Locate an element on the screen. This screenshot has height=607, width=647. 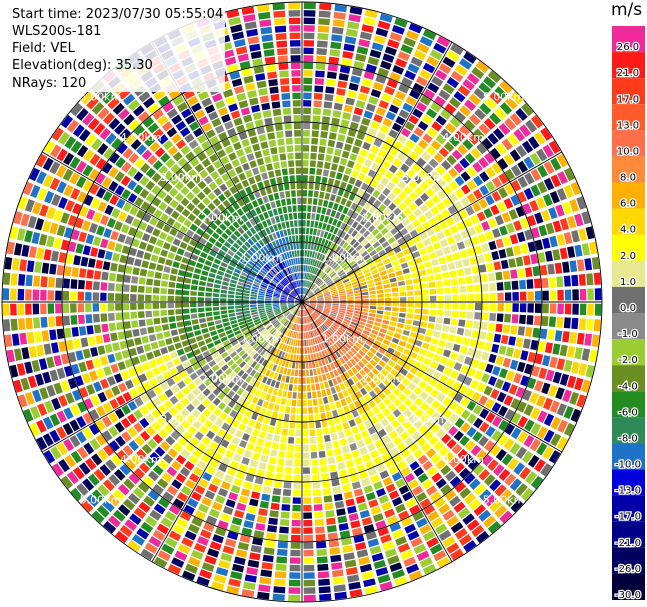
colorbar-swatch is located at coordinates (628, 195).